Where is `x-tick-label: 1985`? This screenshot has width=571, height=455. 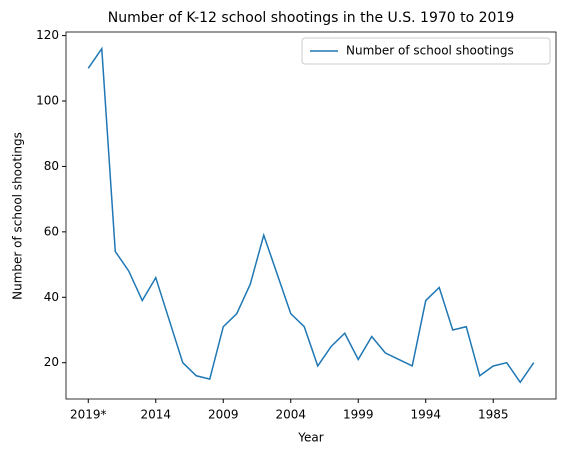
x-tick-label: 1985 is located at coordinates (493, 415).